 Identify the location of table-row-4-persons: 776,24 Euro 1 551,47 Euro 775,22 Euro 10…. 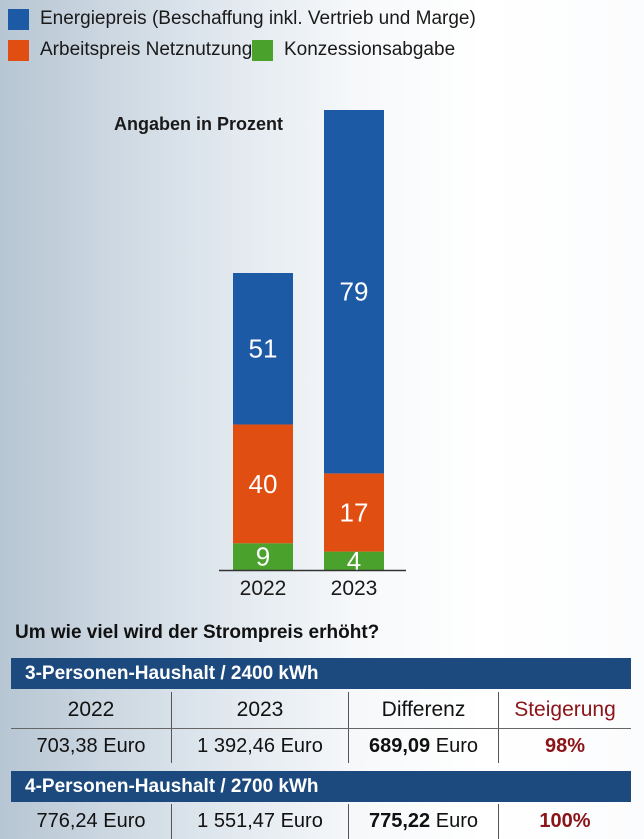
(321, 821).